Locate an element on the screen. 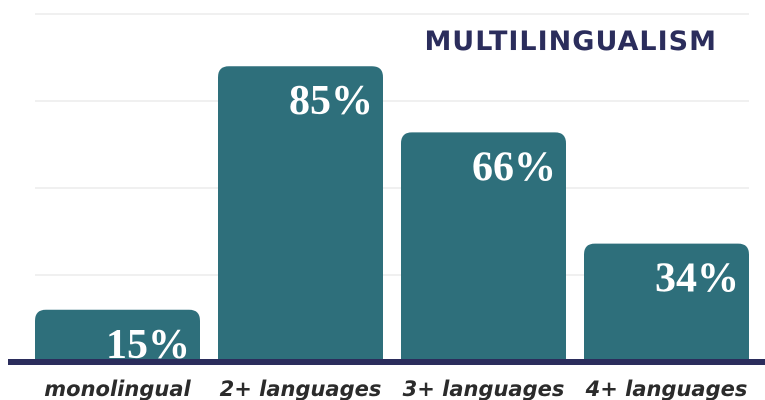 The height and width of the screenshot is (400, 765). value-label: 34% is located at coordinates (697, 279).